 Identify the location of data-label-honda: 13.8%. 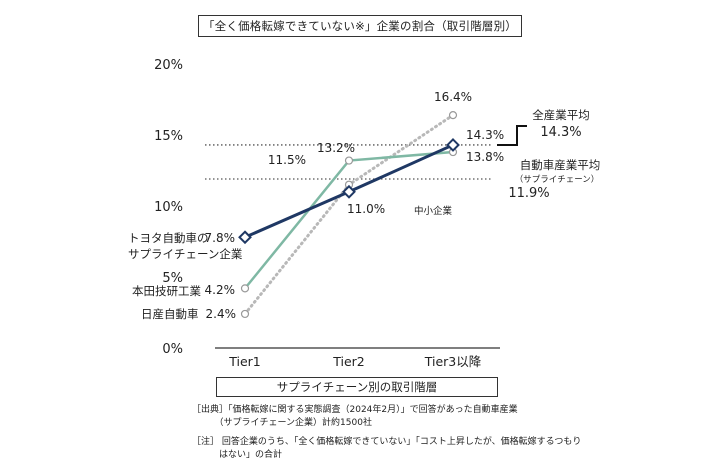
(485, 157).